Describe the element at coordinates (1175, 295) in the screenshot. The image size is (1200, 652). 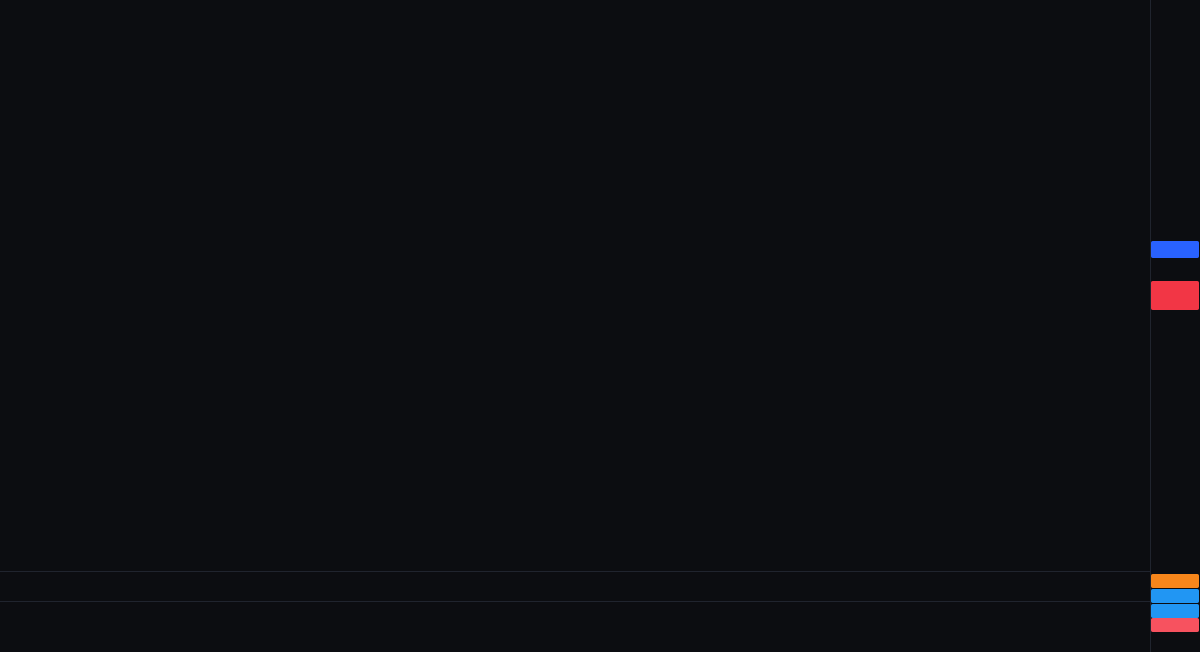
I see `last-price-badge` at that location.